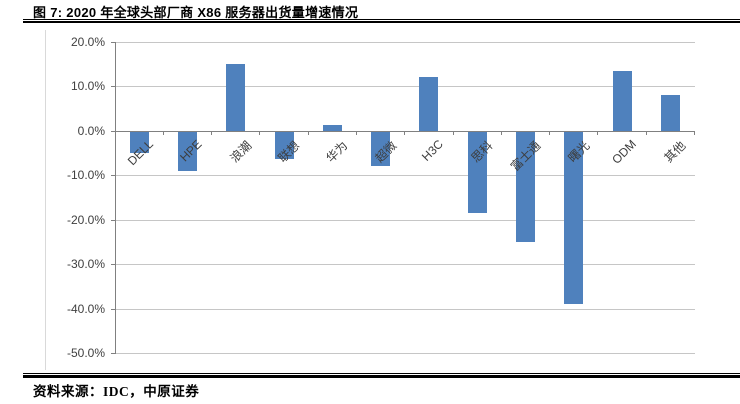 The height and width of the screenshot is (404, 740). I want to click on bar-联想, so click(284, 145).